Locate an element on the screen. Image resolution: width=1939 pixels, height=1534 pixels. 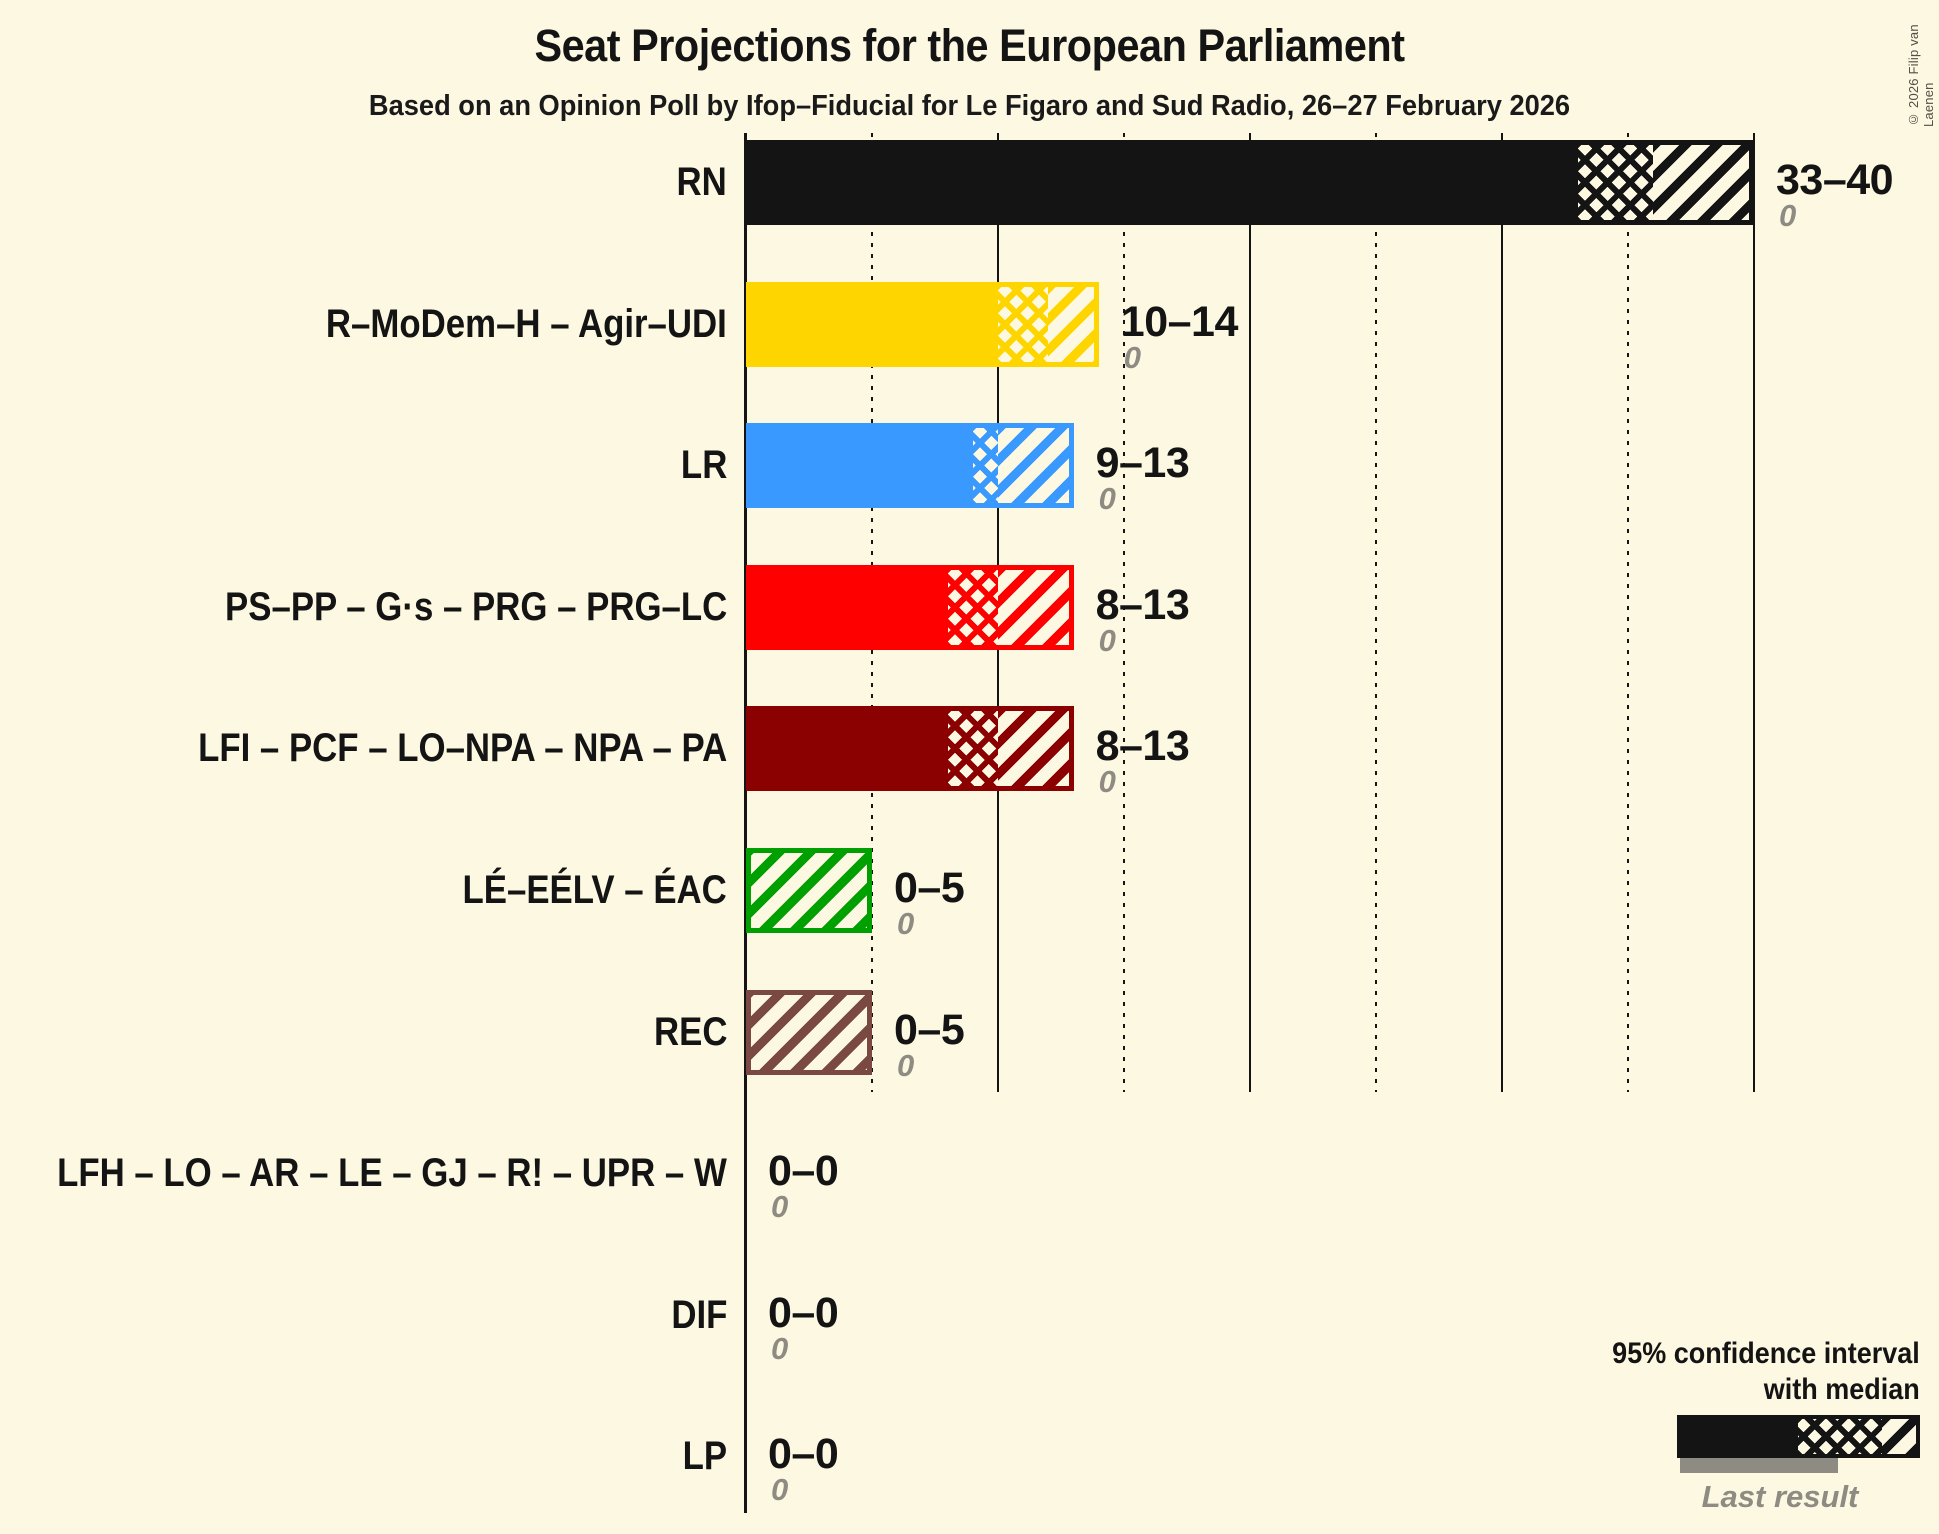
legend-ci-line2: with median is located at coordinates (1841, 1389).